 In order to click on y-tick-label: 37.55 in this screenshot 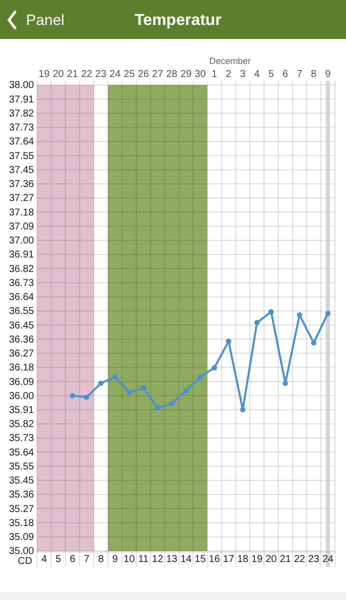, I will do `click(21, 156)`.